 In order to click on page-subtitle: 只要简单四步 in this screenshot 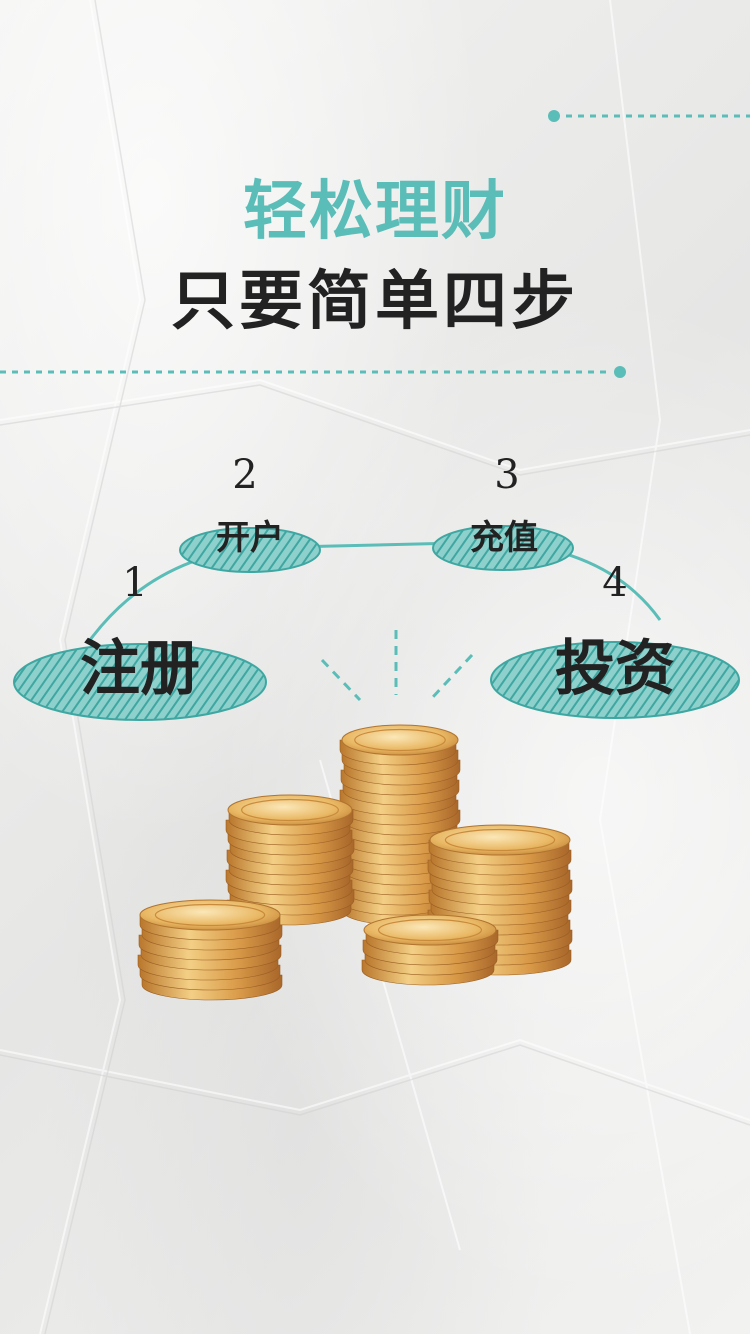, I will do `click(375, 302)`.